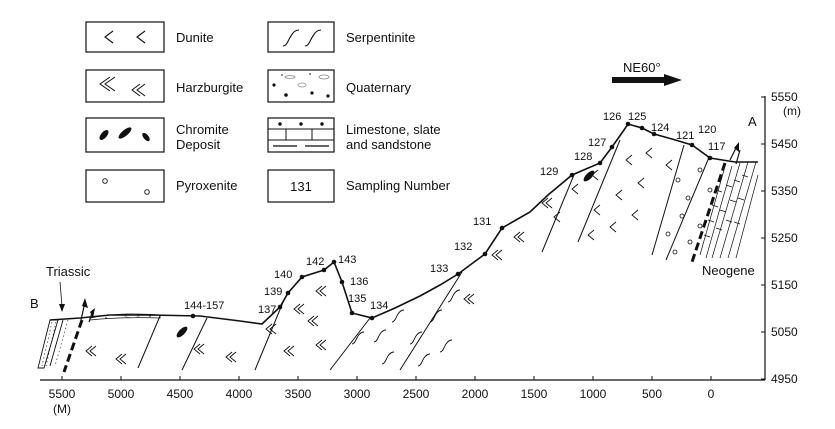 The height and width of the screenshot is (429, 835). I want to click on triassic-strata, so click(66, 335).